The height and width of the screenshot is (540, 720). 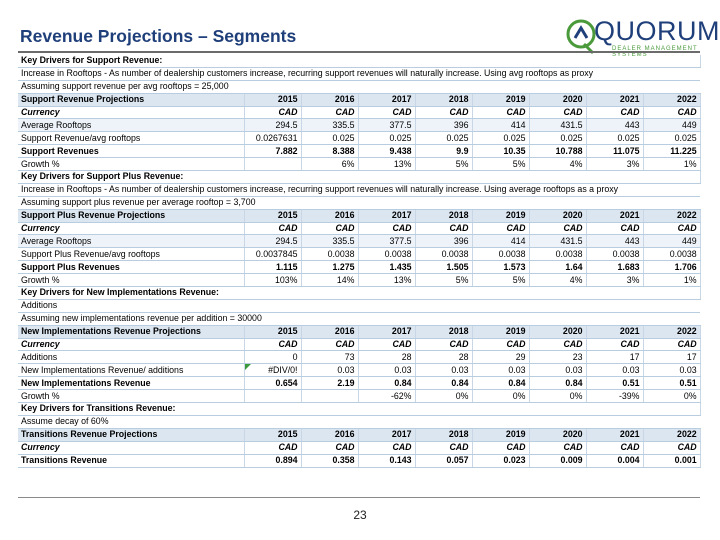 I want to click on row-label: Transitions Revenue Projections, so click(x=131, y=435).